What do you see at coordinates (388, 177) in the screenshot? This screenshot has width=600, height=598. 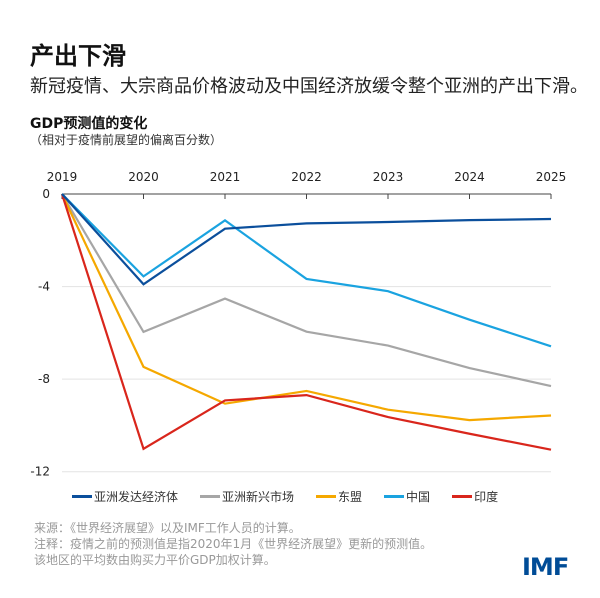 I see `x-tick-label: 2023` at bounding box center [388, 177].